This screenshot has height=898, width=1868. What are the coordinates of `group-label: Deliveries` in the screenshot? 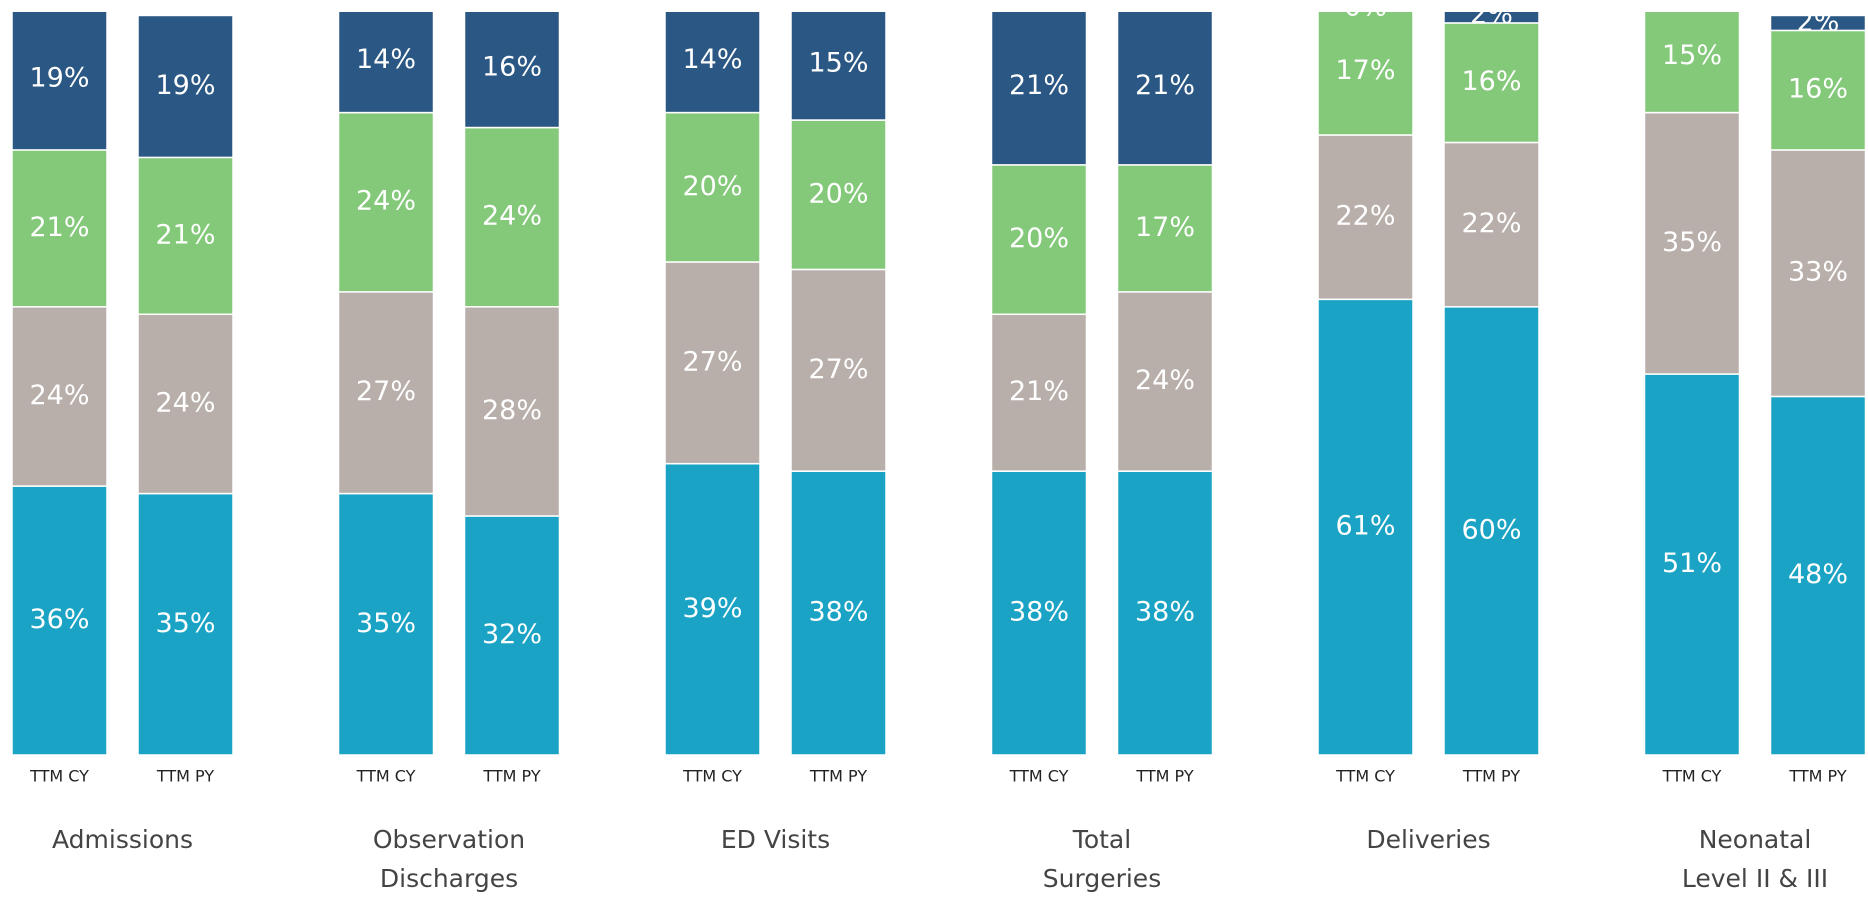 It's located at (1428, 839).